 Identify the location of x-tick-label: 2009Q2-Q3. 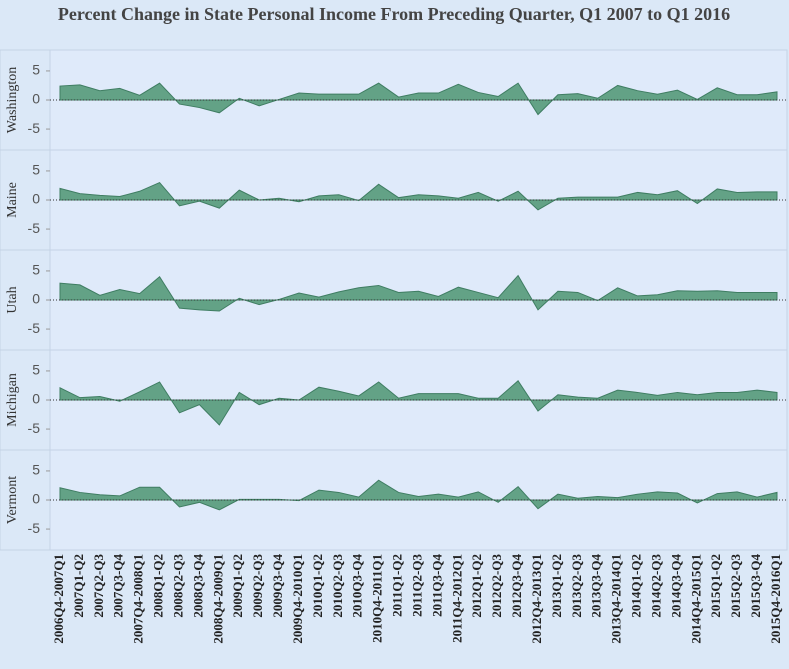
(257, 586).